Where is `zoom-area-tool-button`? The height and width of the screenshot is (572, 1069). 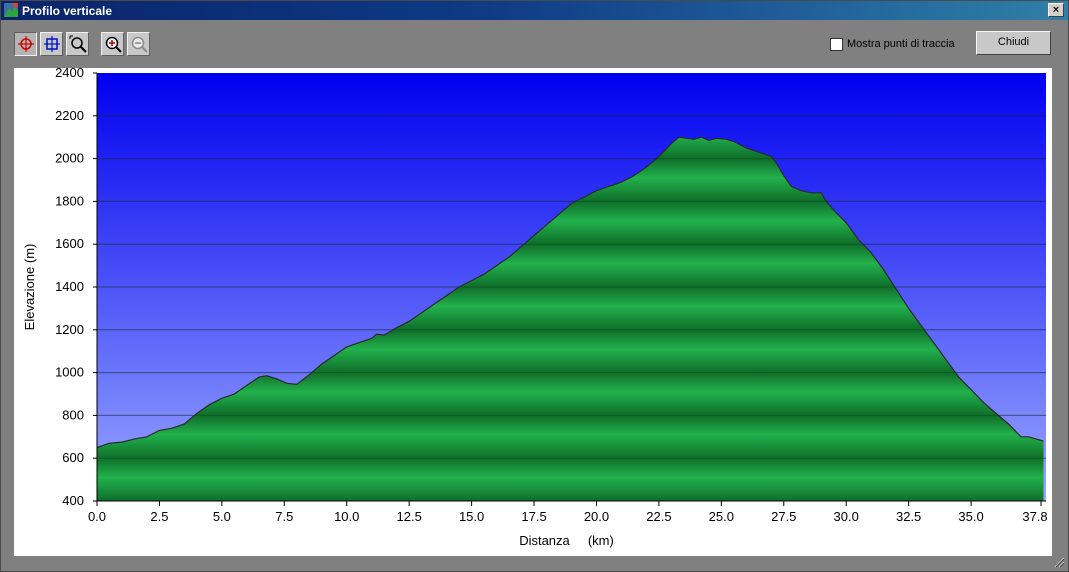
zoom-area-tool-button is located at coordinates (77, 44).